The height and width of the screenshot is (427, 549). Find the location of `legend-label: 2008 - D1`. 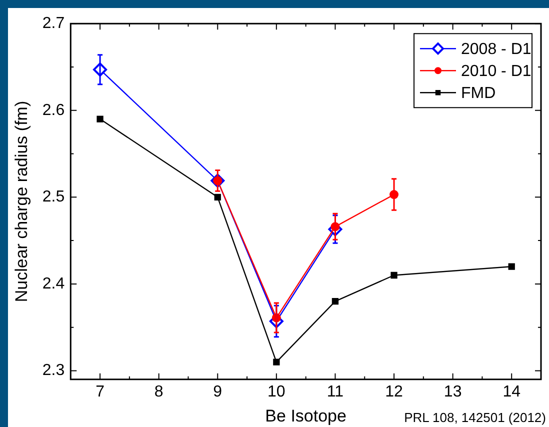

legend-label: 2008 - D1 is located at coordinates (496, 49).